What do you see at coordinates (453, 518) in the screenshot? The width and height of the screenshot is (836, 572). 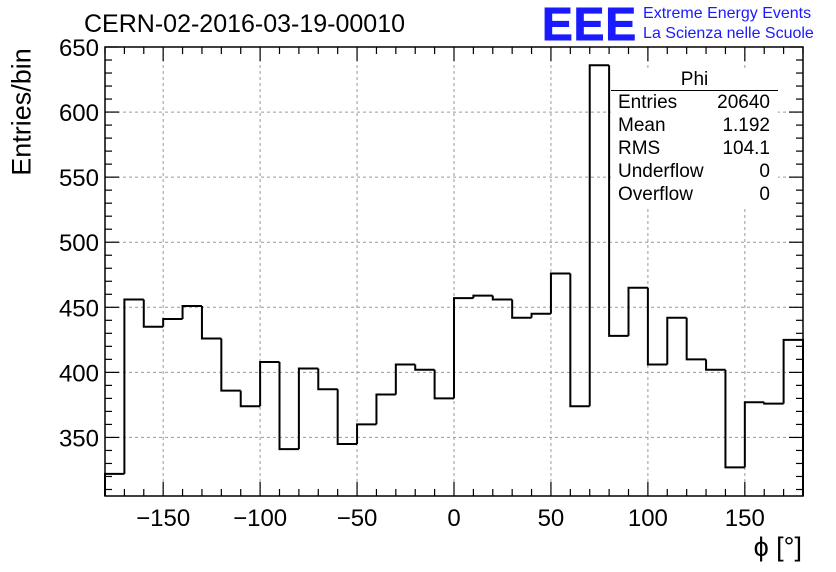 I see `x-tick-label: 0` at bounding box center [453, 518].